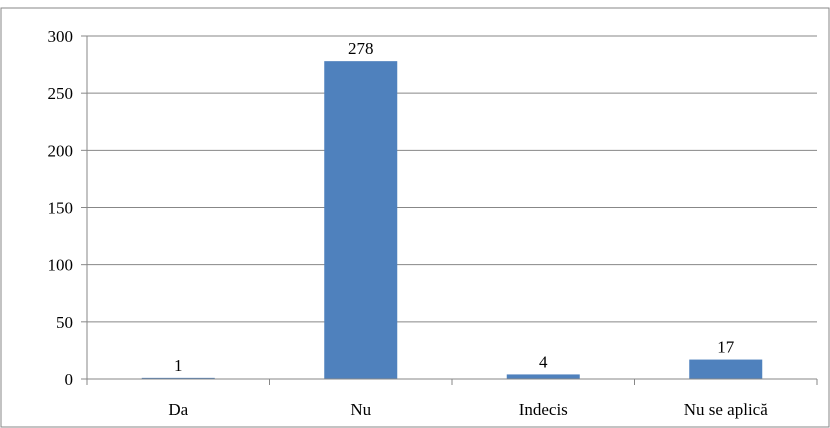  What do you see at coordinates (543, 409) in the screenshot?
I see `x-category-label: Indecis` at bounding box center [543, 409].